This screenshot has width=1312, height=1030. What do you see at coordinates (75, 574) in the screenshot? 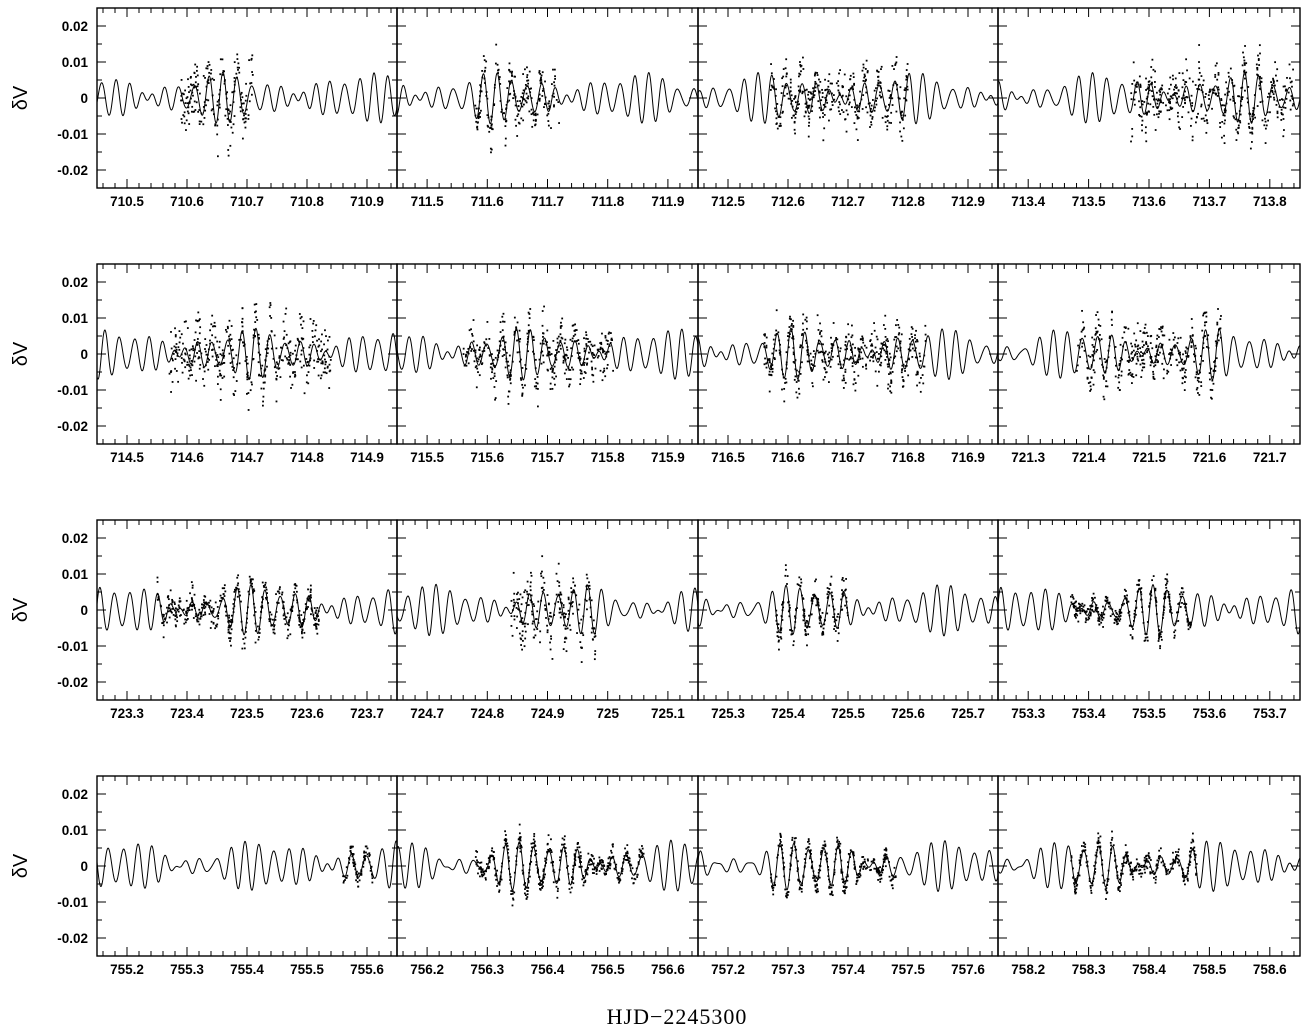
I see `y-tick-label: 0.01` at bounding box center [75, 574].